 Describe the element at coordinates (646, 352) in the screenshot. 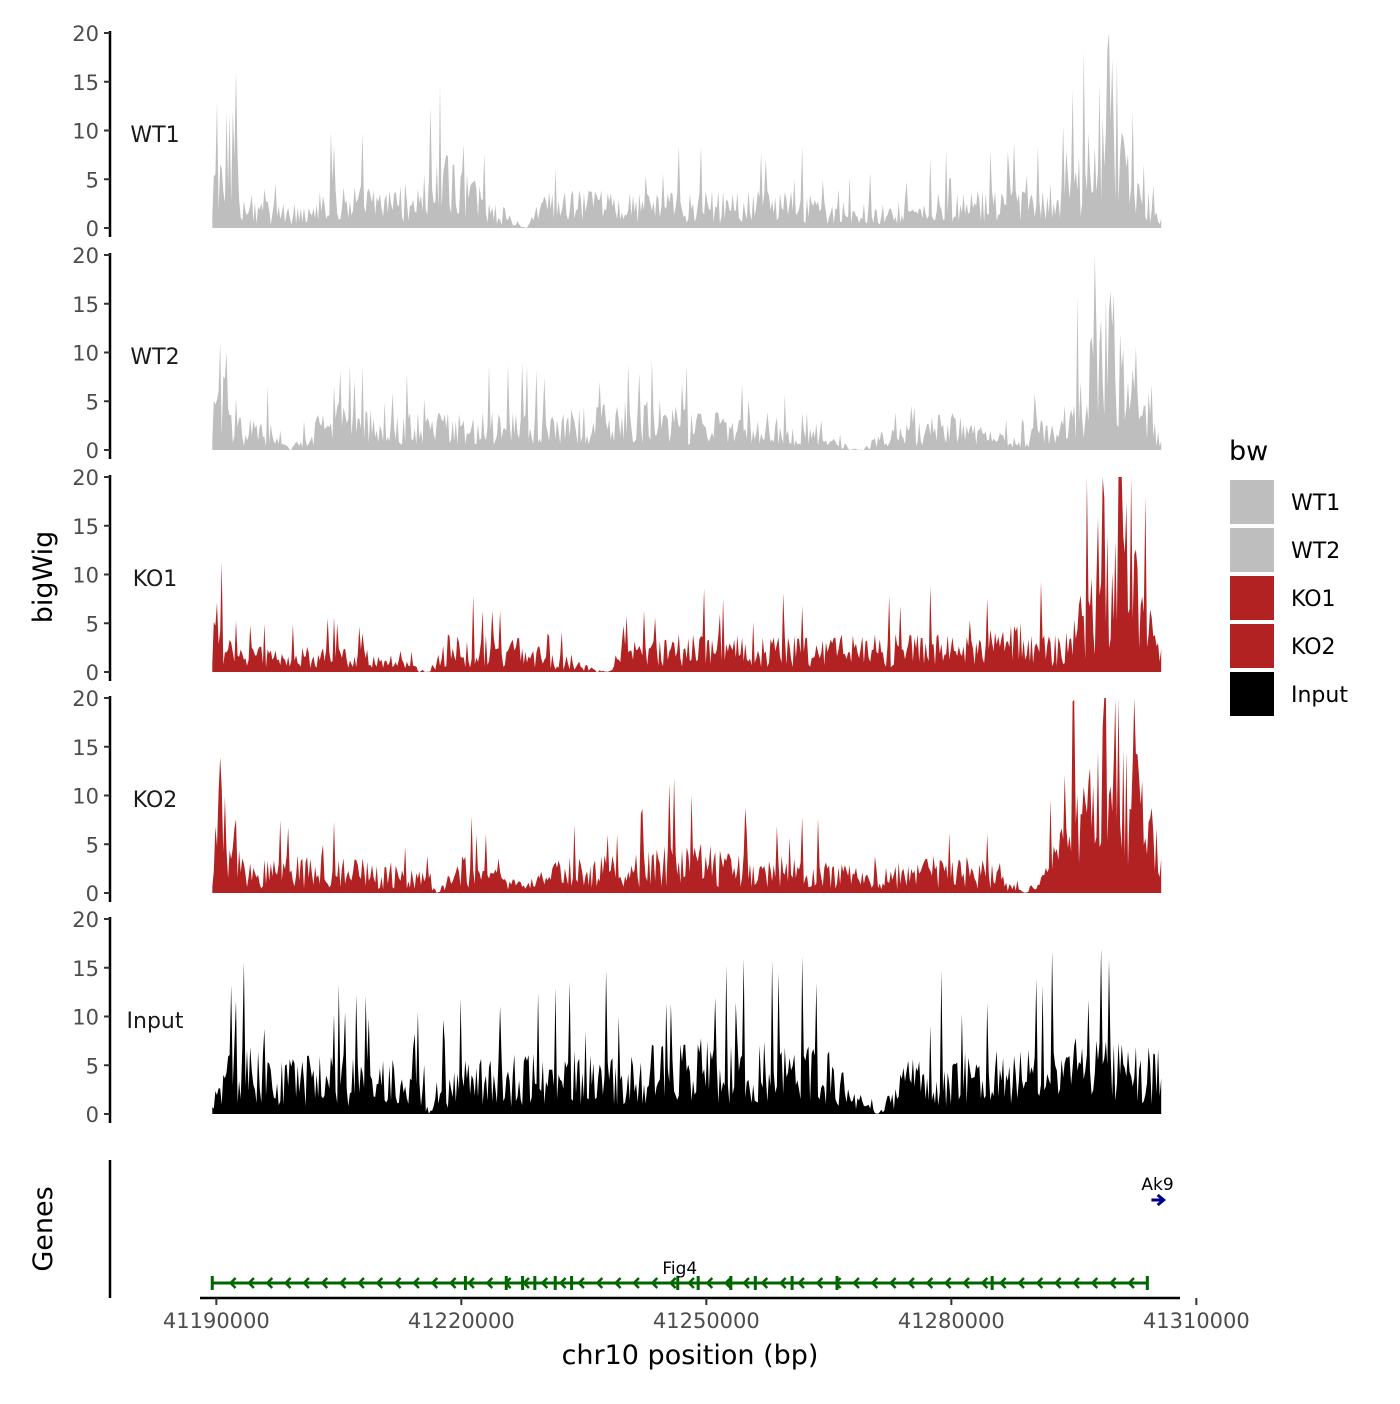

I see `track-panel-wt2: WT2` at that location.